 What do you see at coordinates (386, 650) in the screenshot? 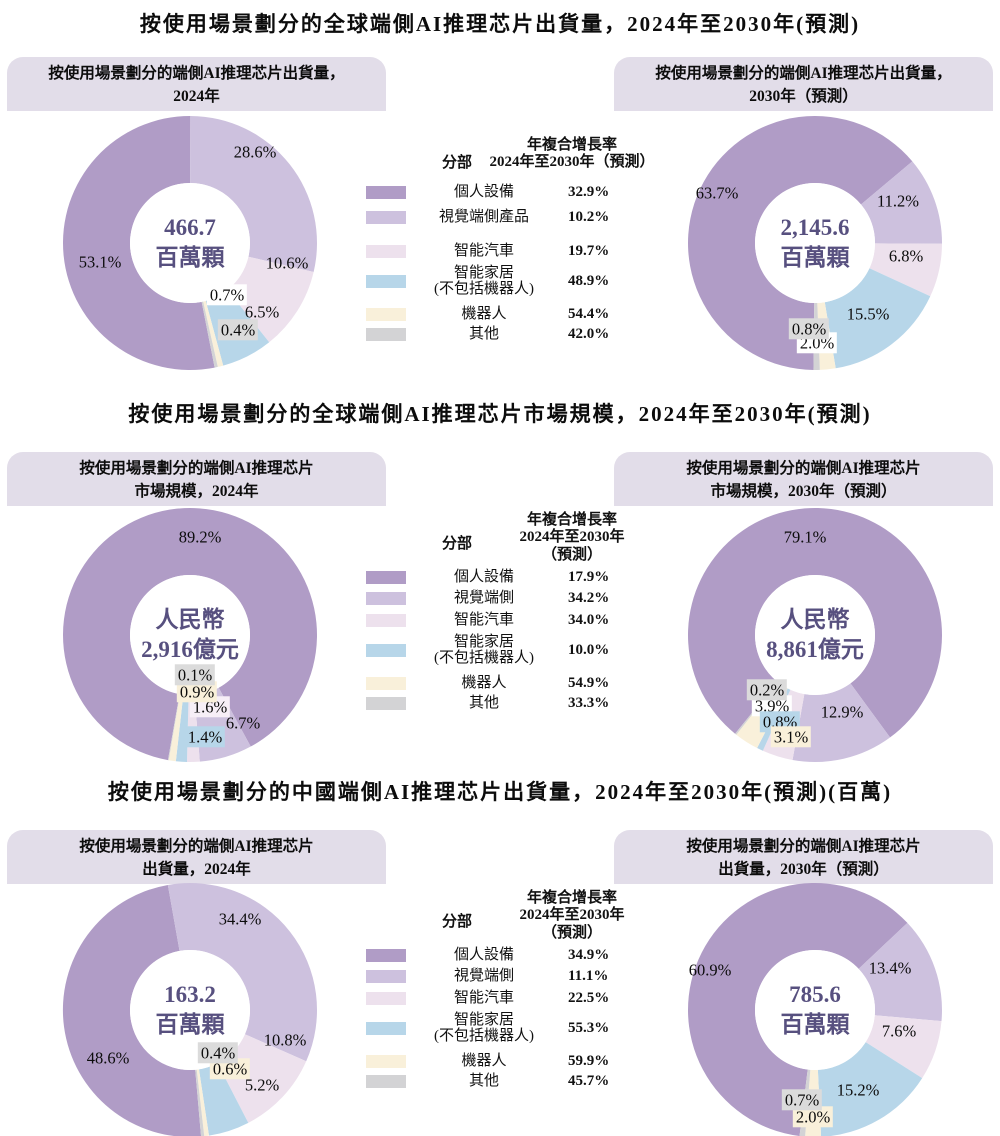
I see `legend-swatch-icon-smart-home` at bounding box center [386, 650].